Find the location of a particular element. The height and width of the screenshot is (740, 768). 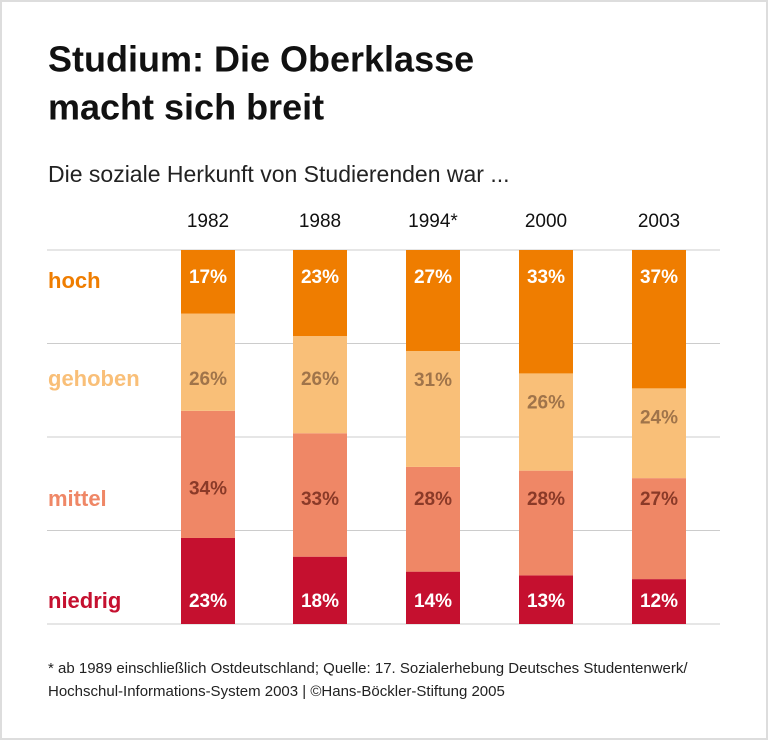

x-tick-label: 1988 is located at coordinates (320, 221).